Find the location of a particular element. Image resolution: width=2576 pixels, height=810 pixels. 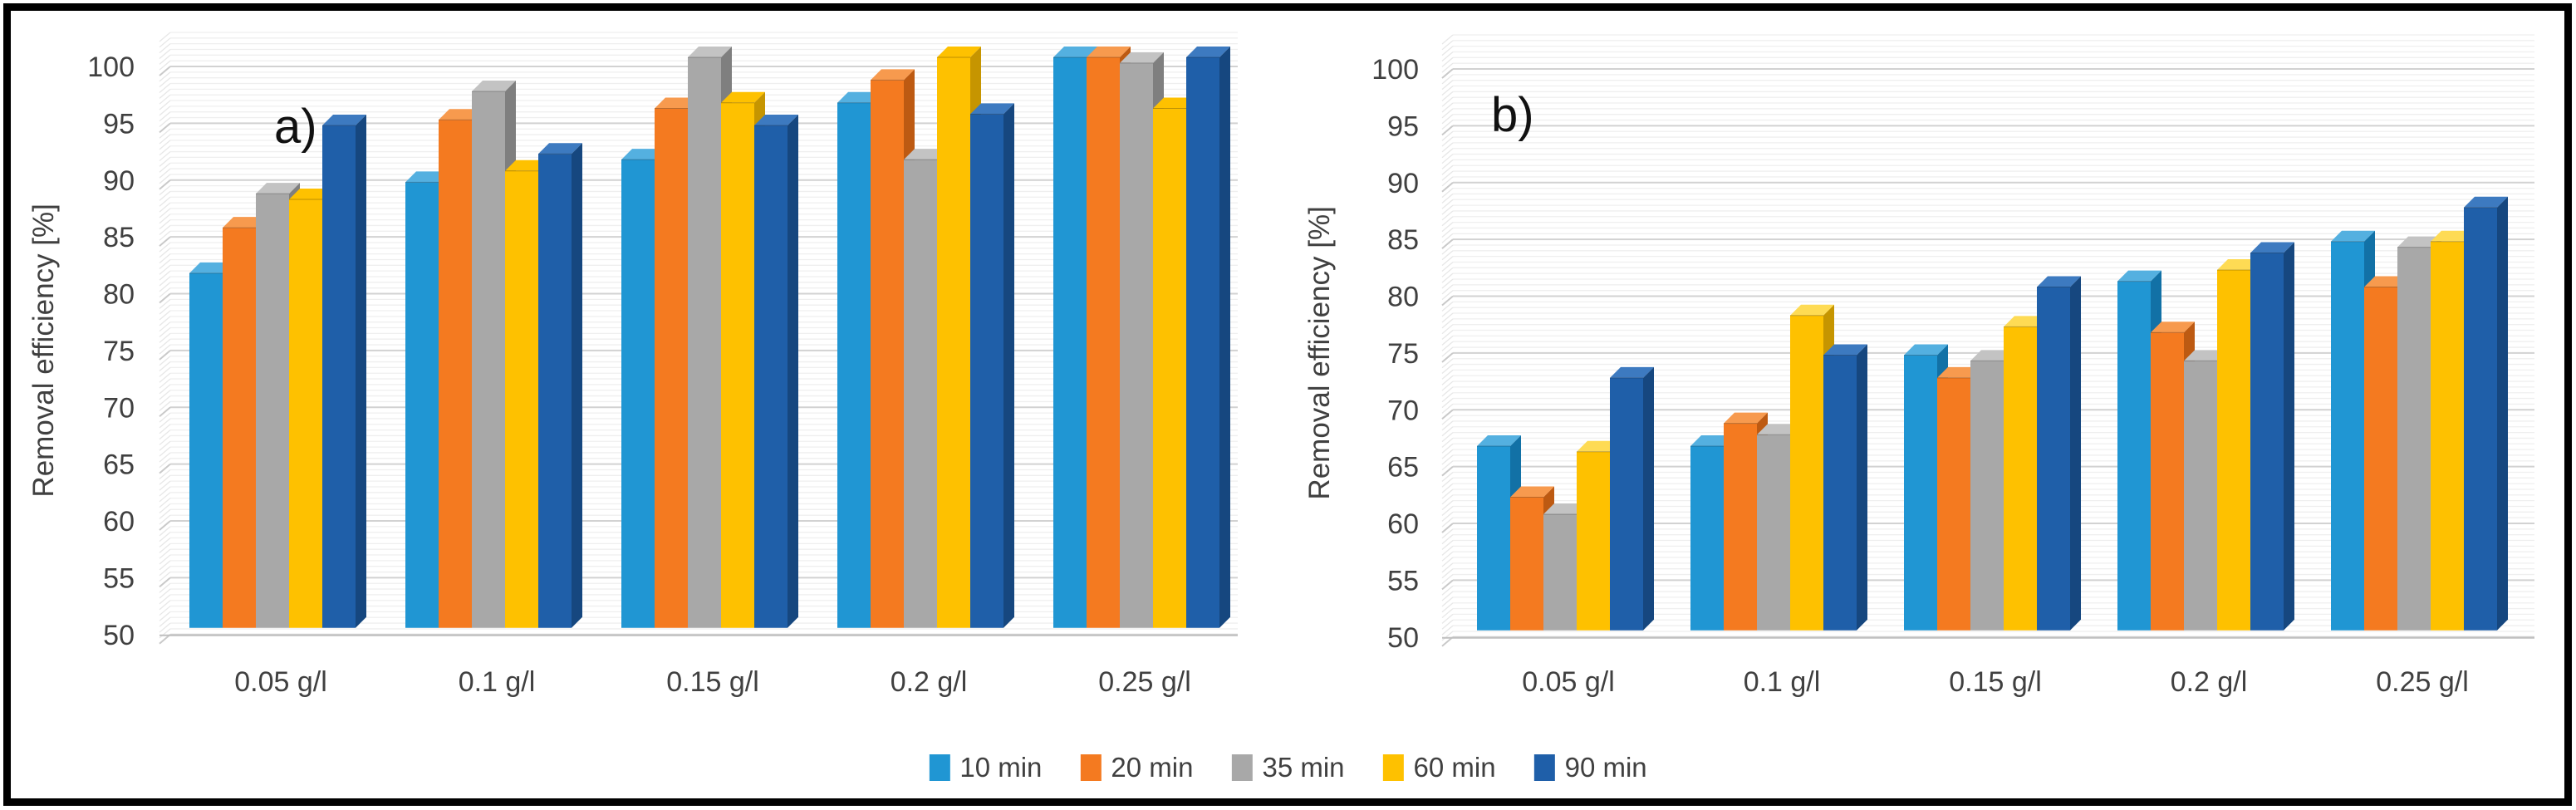

x-tick-label: 0.15 g/l is located at coordinates (1995, 682).